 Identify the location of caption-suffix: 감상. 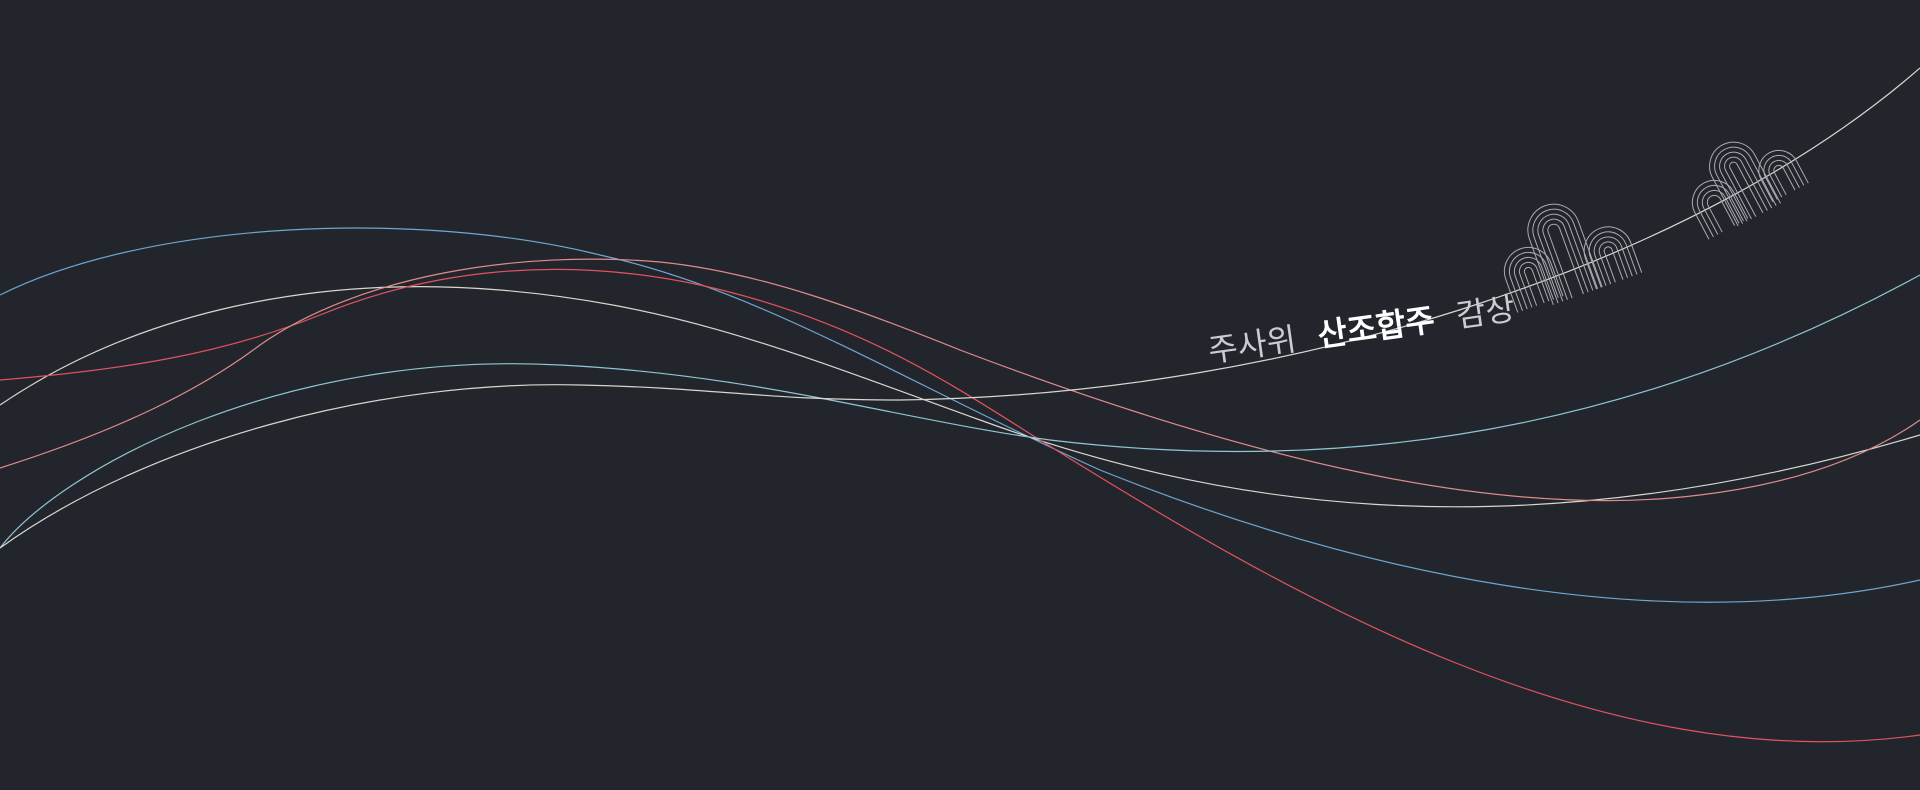
(1486, 312).